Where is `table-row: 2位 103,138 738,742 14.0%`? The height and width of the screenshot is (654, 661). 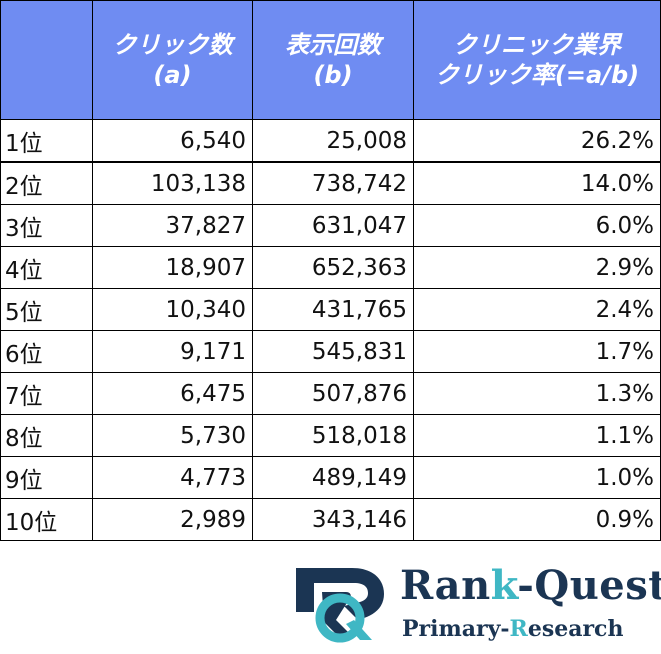 table-row: 2位 103,138 738,742 14.0% is located at coordinates (330, 183).